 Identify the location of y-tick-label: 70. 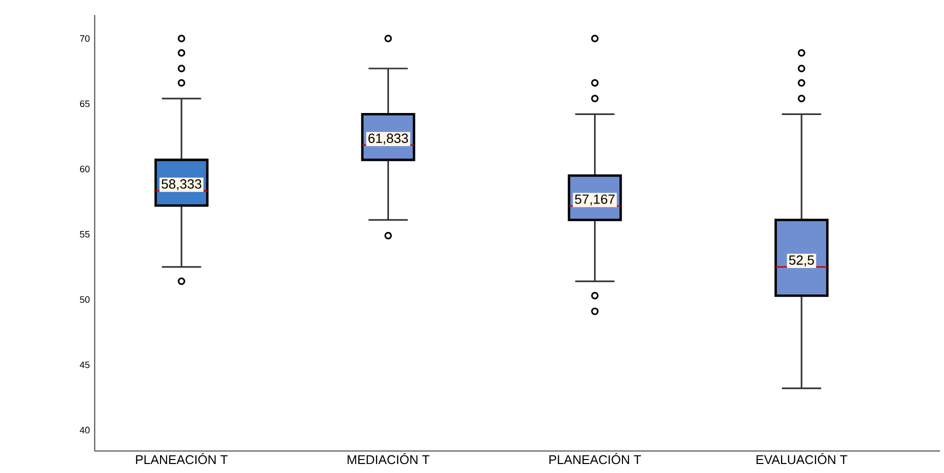
(85, 38).